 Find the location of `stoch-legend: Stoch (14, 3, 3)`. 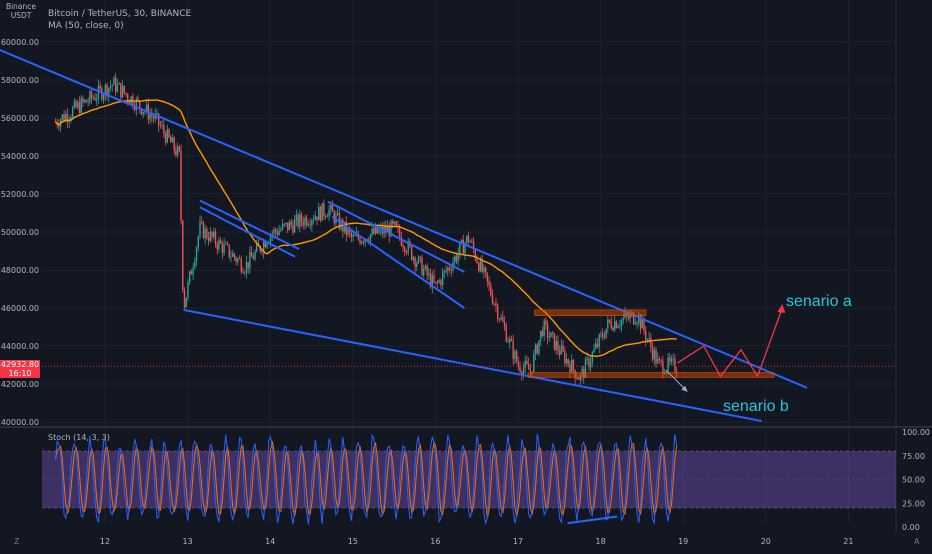

stoch-legend: Stoch (14, 3, 3) is located at coordinates (79, 437).